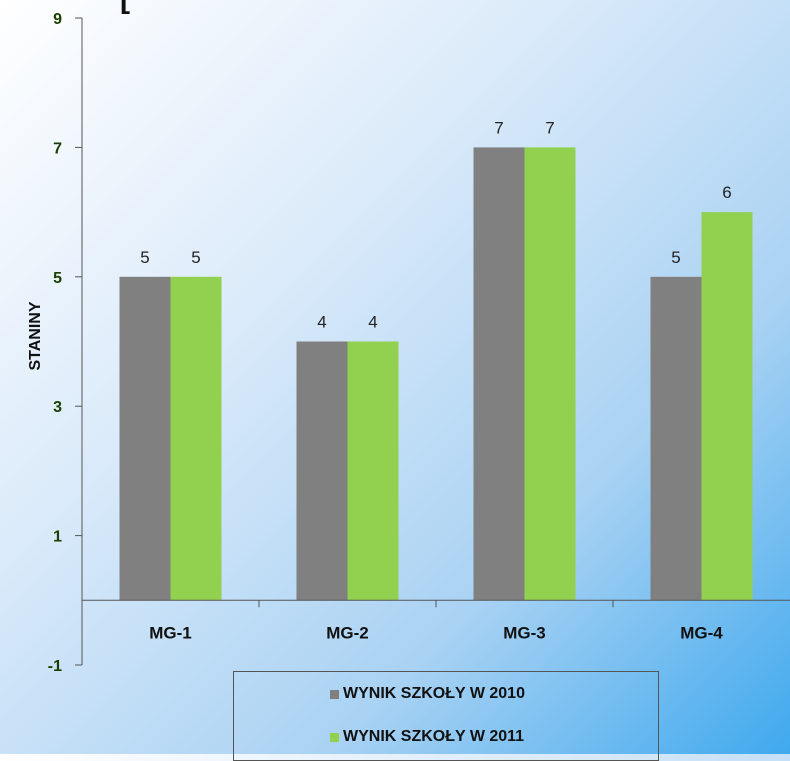  I want to click on y-tick-label: -1, so click(55, 666).